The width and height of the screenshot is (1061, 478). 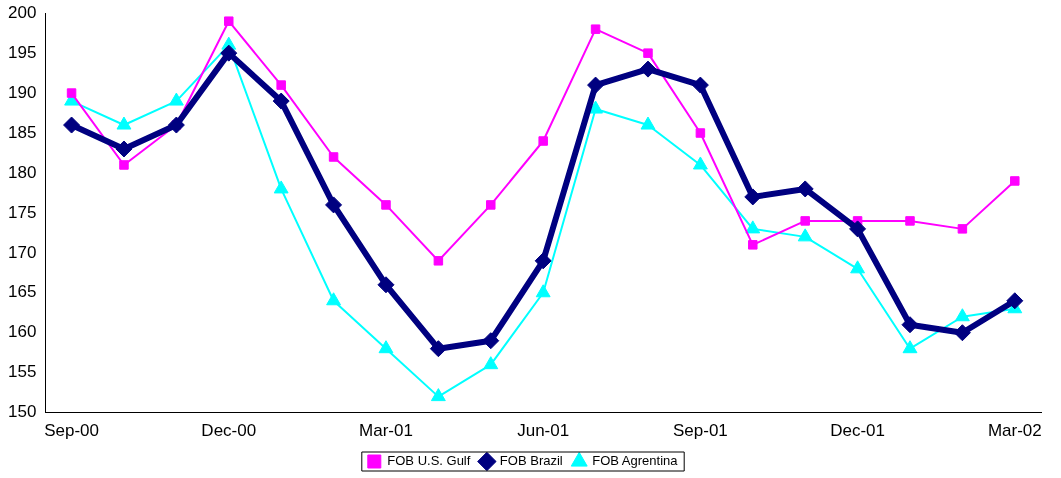 What do you see at coordinates (22, 412) in the screenshot?
I see `y-tick-label: 150` at bounding box center [22, 412].